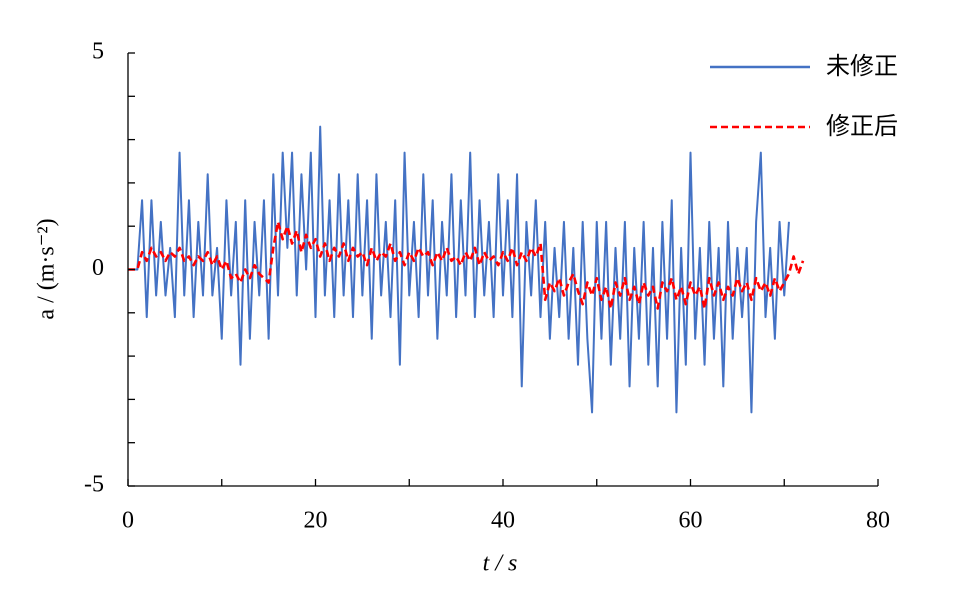 The height and width of the screenshot is (589, 956). I want to click on y-tick-label: 5, so click(98, 52).